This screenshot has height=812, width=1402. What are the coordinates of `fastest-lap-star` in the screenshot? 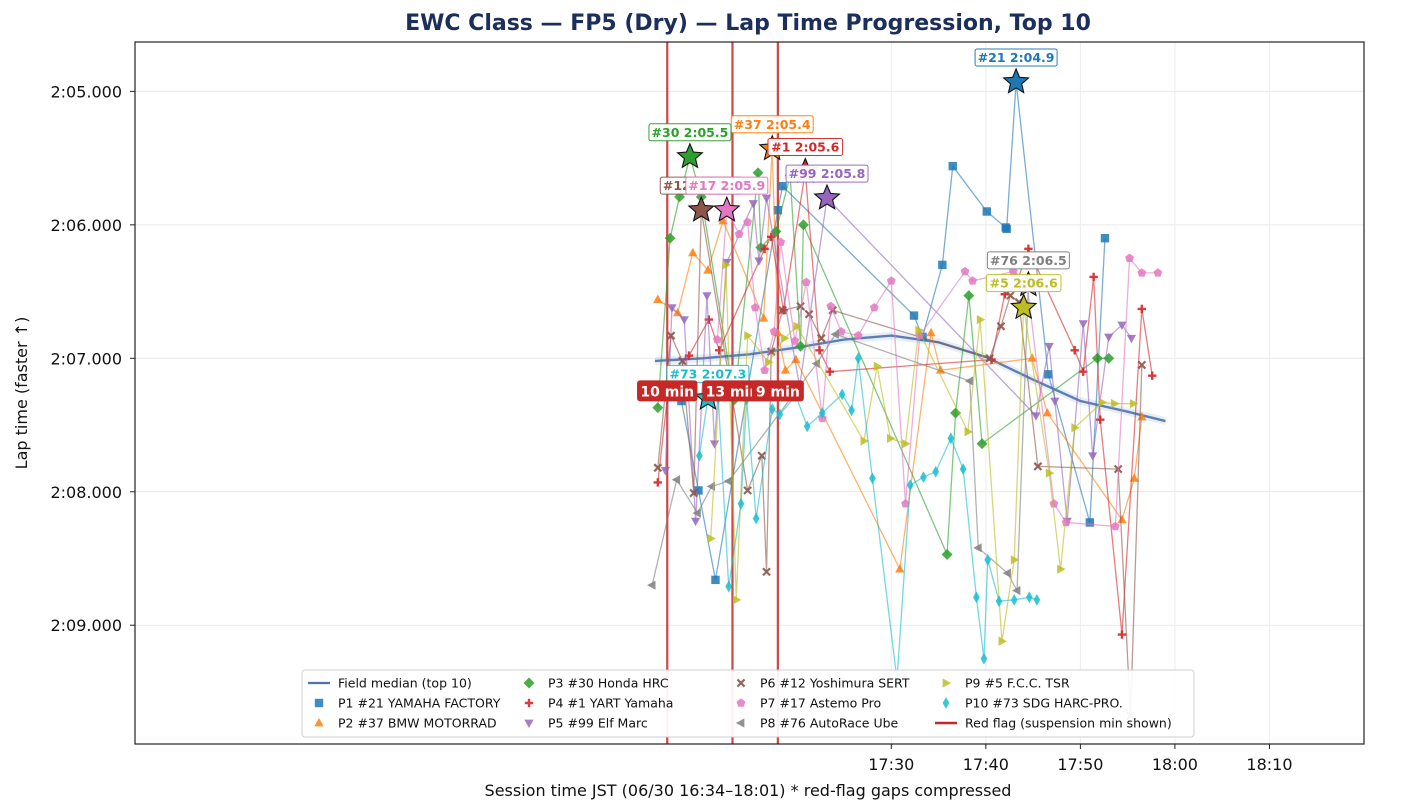 It's located at (701, 208).